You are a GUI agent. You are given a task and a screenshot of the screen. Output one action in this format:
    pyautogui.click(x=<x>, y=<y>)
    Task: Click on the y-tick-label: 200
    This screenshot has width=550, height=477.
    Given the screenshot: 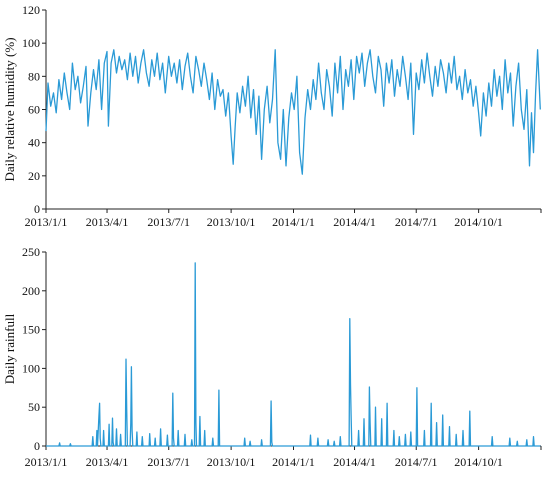 What is the action you would take?
    pyautogui.click(x=31, y=291)
    